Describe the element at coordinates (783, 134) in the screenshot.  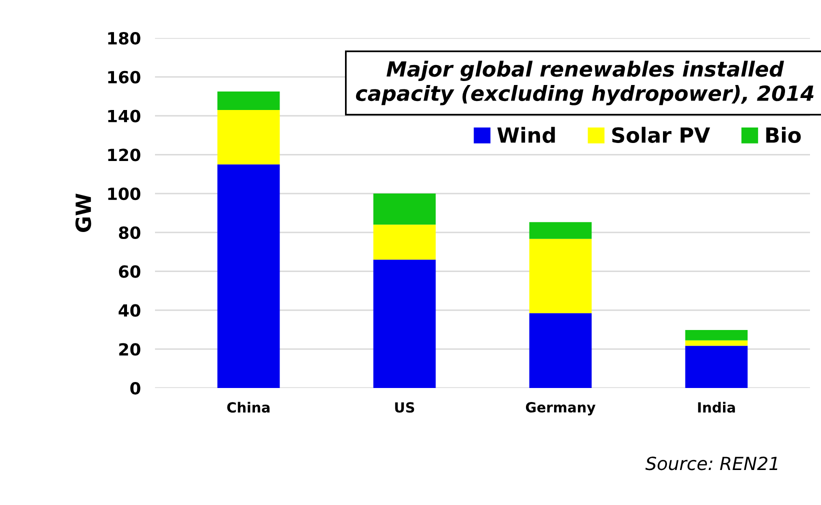
I see `legend-label: Bio` at that location.